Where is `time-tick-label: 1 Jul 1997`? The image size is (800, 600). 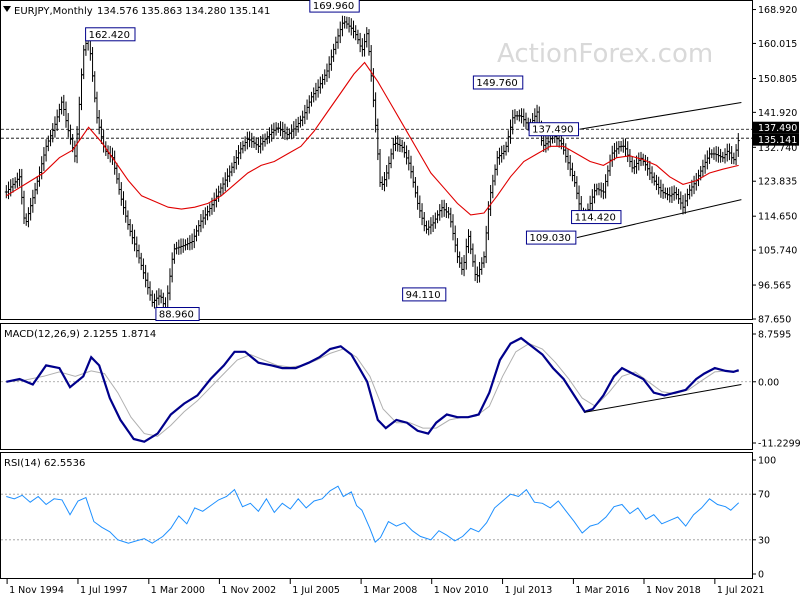 time-tick-label: 1 Jul 1997 is located at coordinates (104, 590).